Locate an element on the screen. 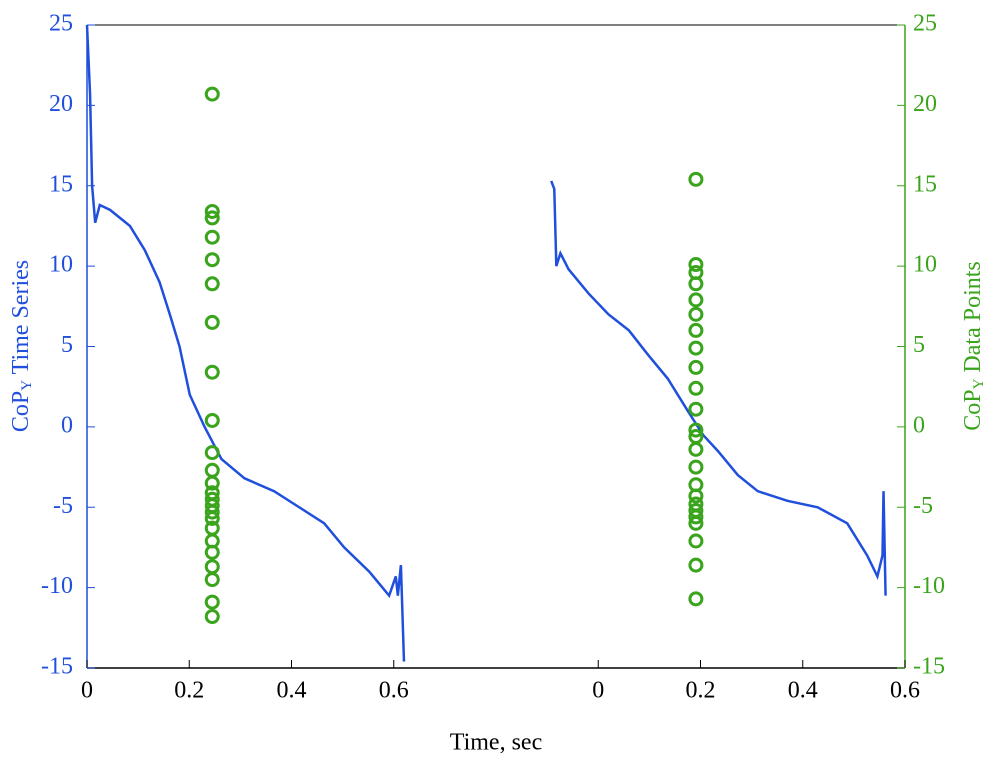  y-tick-label: -10 is located at coordinates (57, 586).